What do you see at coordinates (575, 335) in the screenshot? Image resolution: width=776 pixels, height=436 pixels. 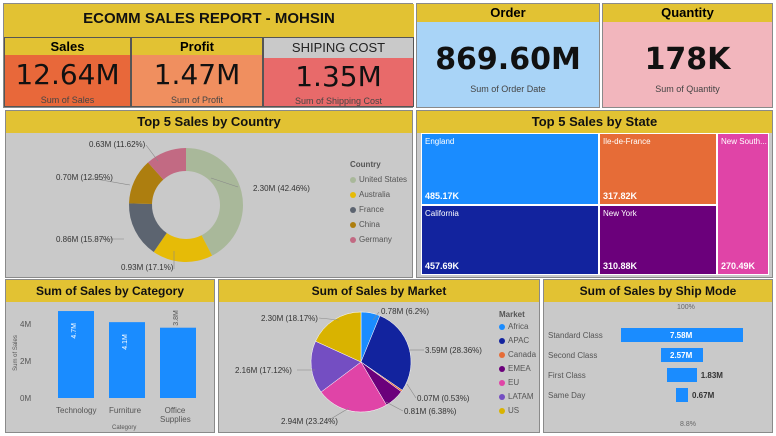 I see `shipmode-row-label-standard-class: Standard Class` at bounding box center [575, 335].